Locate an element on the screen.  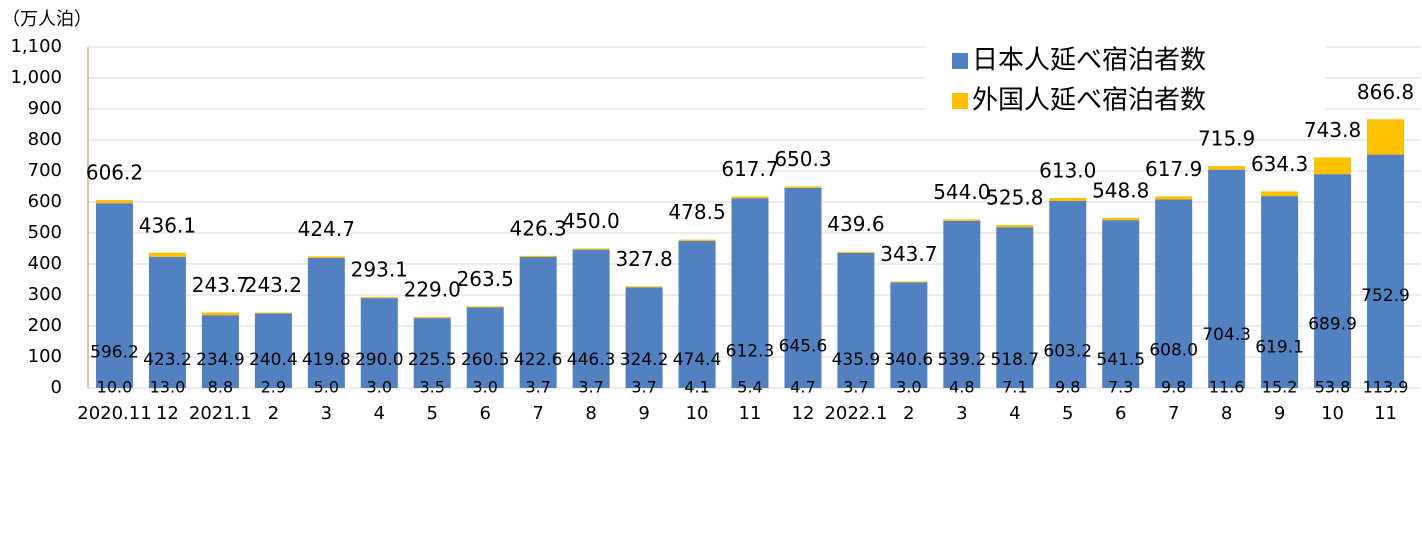
total-label: 439.6 is located at coordinates (855, 224).